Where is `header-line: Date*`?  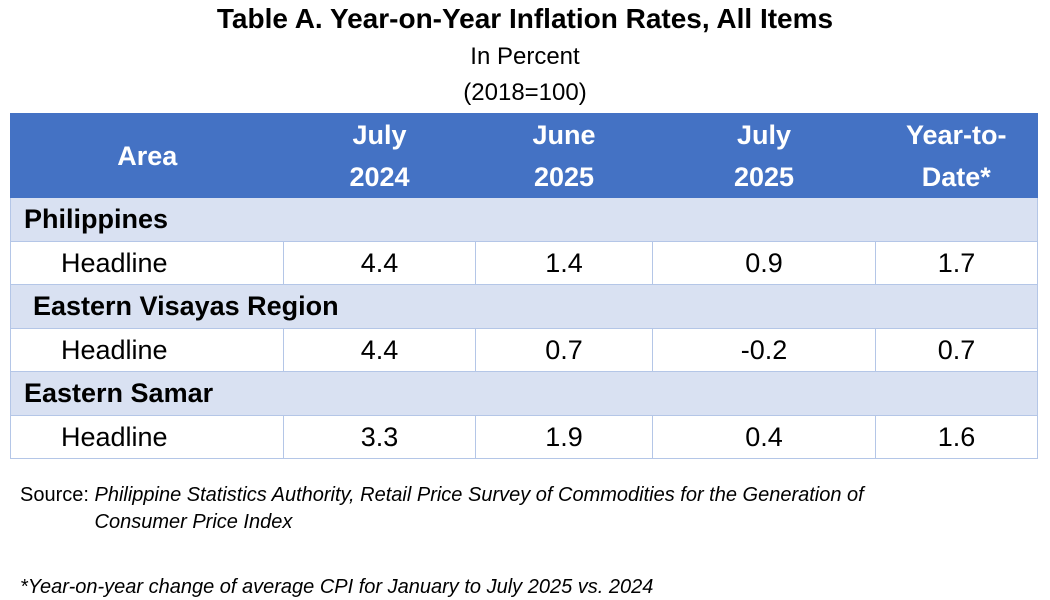 header-line: Date* is located at coordinates (956, 177).